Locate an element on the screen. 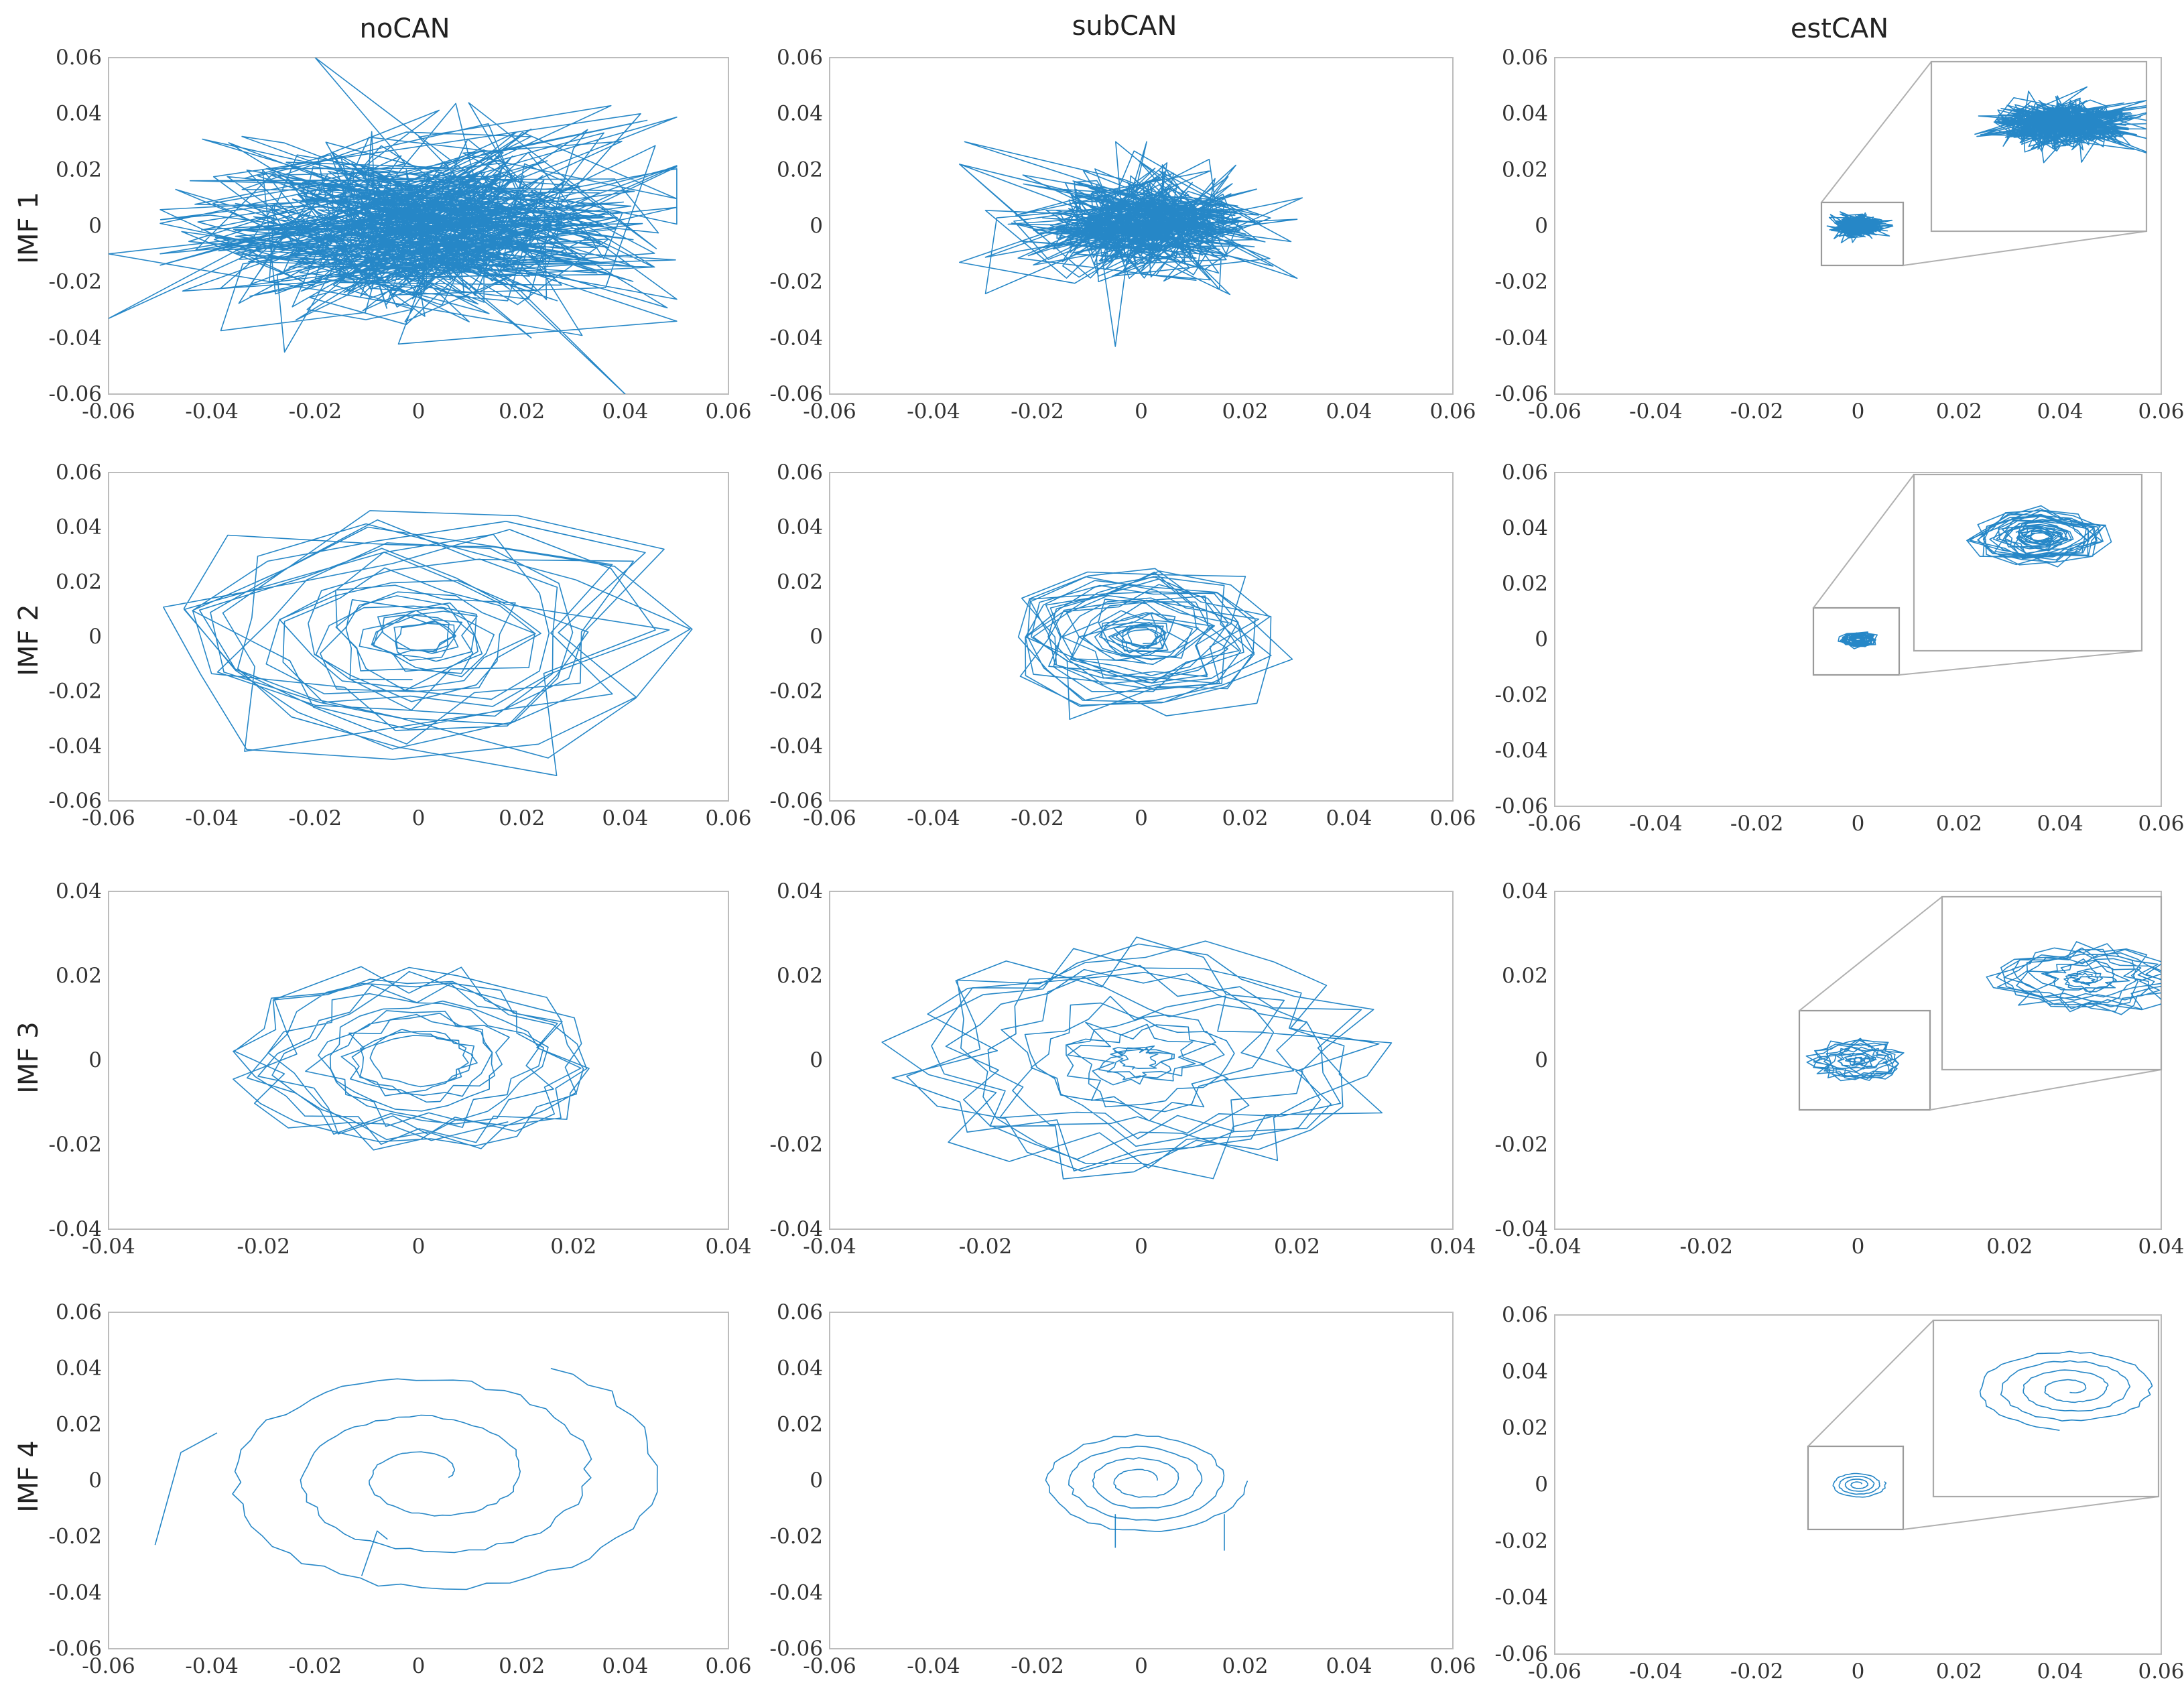 The height and width of the screenshot is (1699, 2184). panel-imf3-subcan: -0.04 -0.02 0 0.02 0.04 -0.04 -0.02 0 0.02 0.04 is located at coordinates (1123, 1069).